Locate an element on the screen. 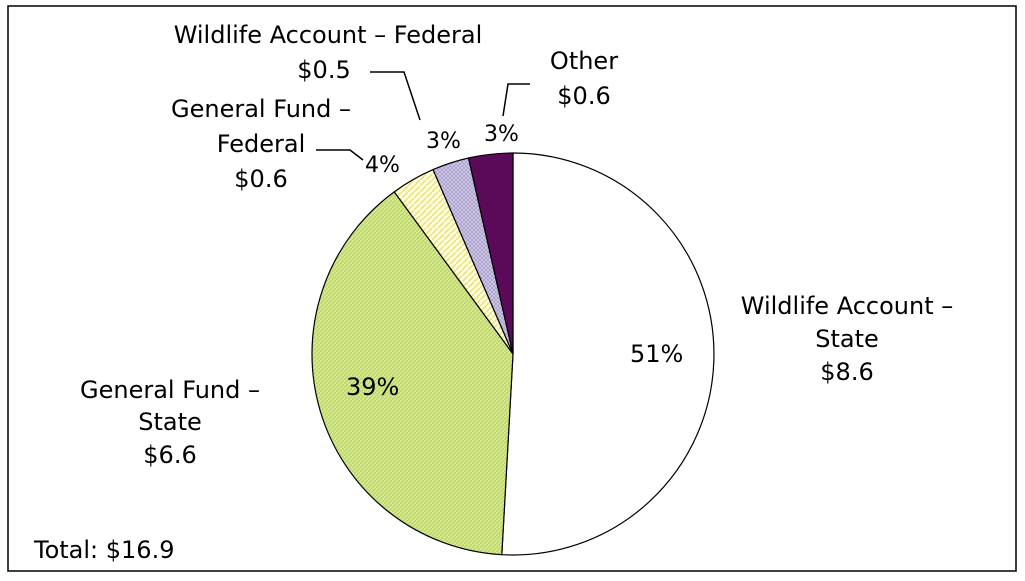 Image resolution: width=1025 pixels, height=581 pixels. category-label-wildlife-state: Wildlife Account – State $8.6 is located at coordinates (847, 339).